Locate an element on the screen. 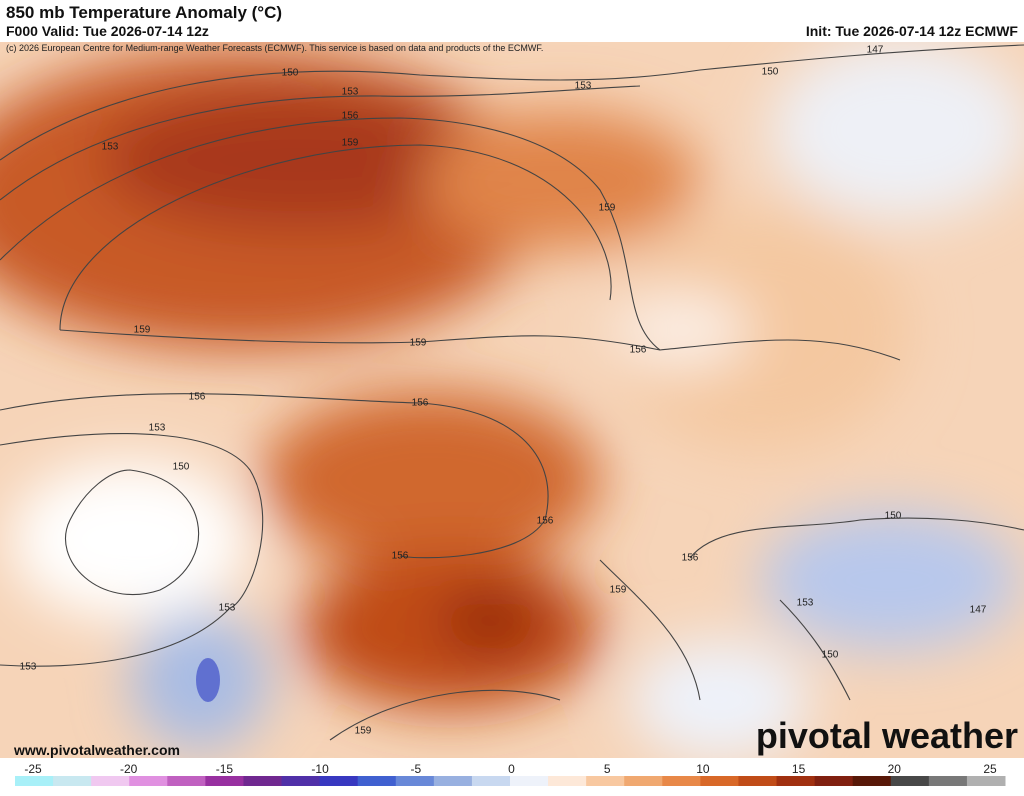 The image size is (1024, 796). logo: pivotal weather is located at coordinates (887, 735).